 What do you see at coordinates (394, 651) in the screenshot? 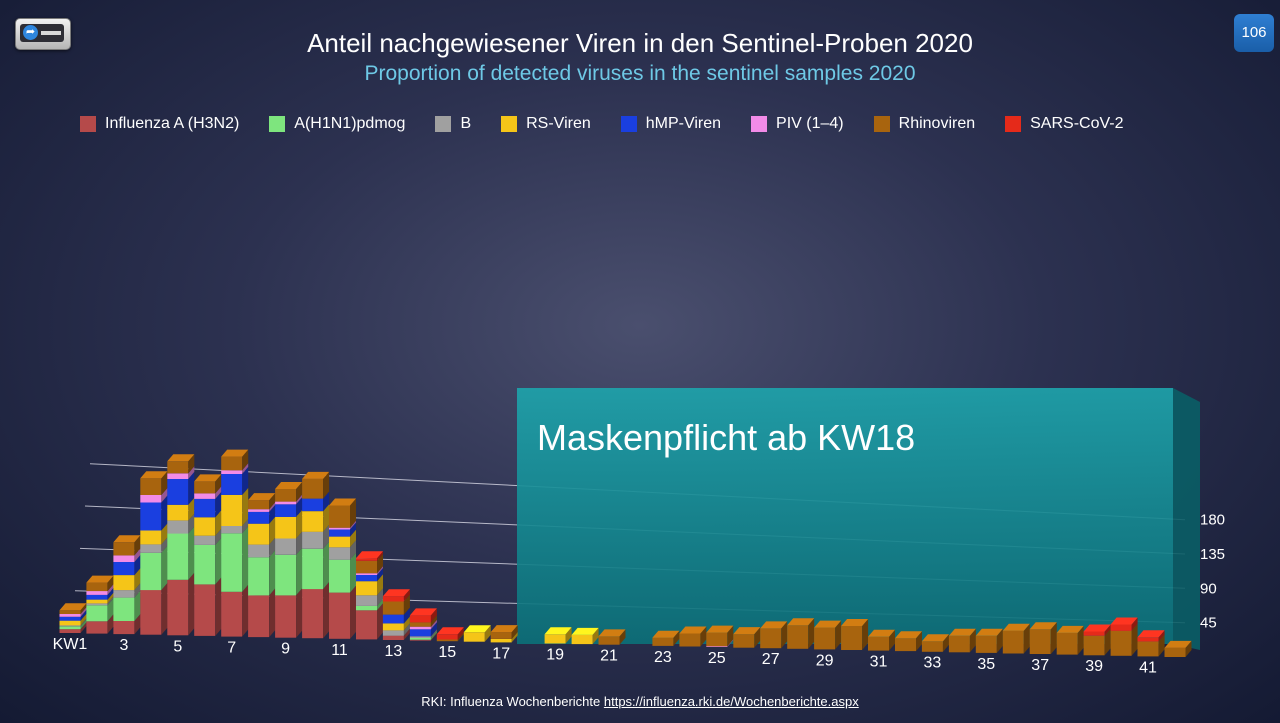
I see `x-tick-label: 13` at bounding box center [394, 651].